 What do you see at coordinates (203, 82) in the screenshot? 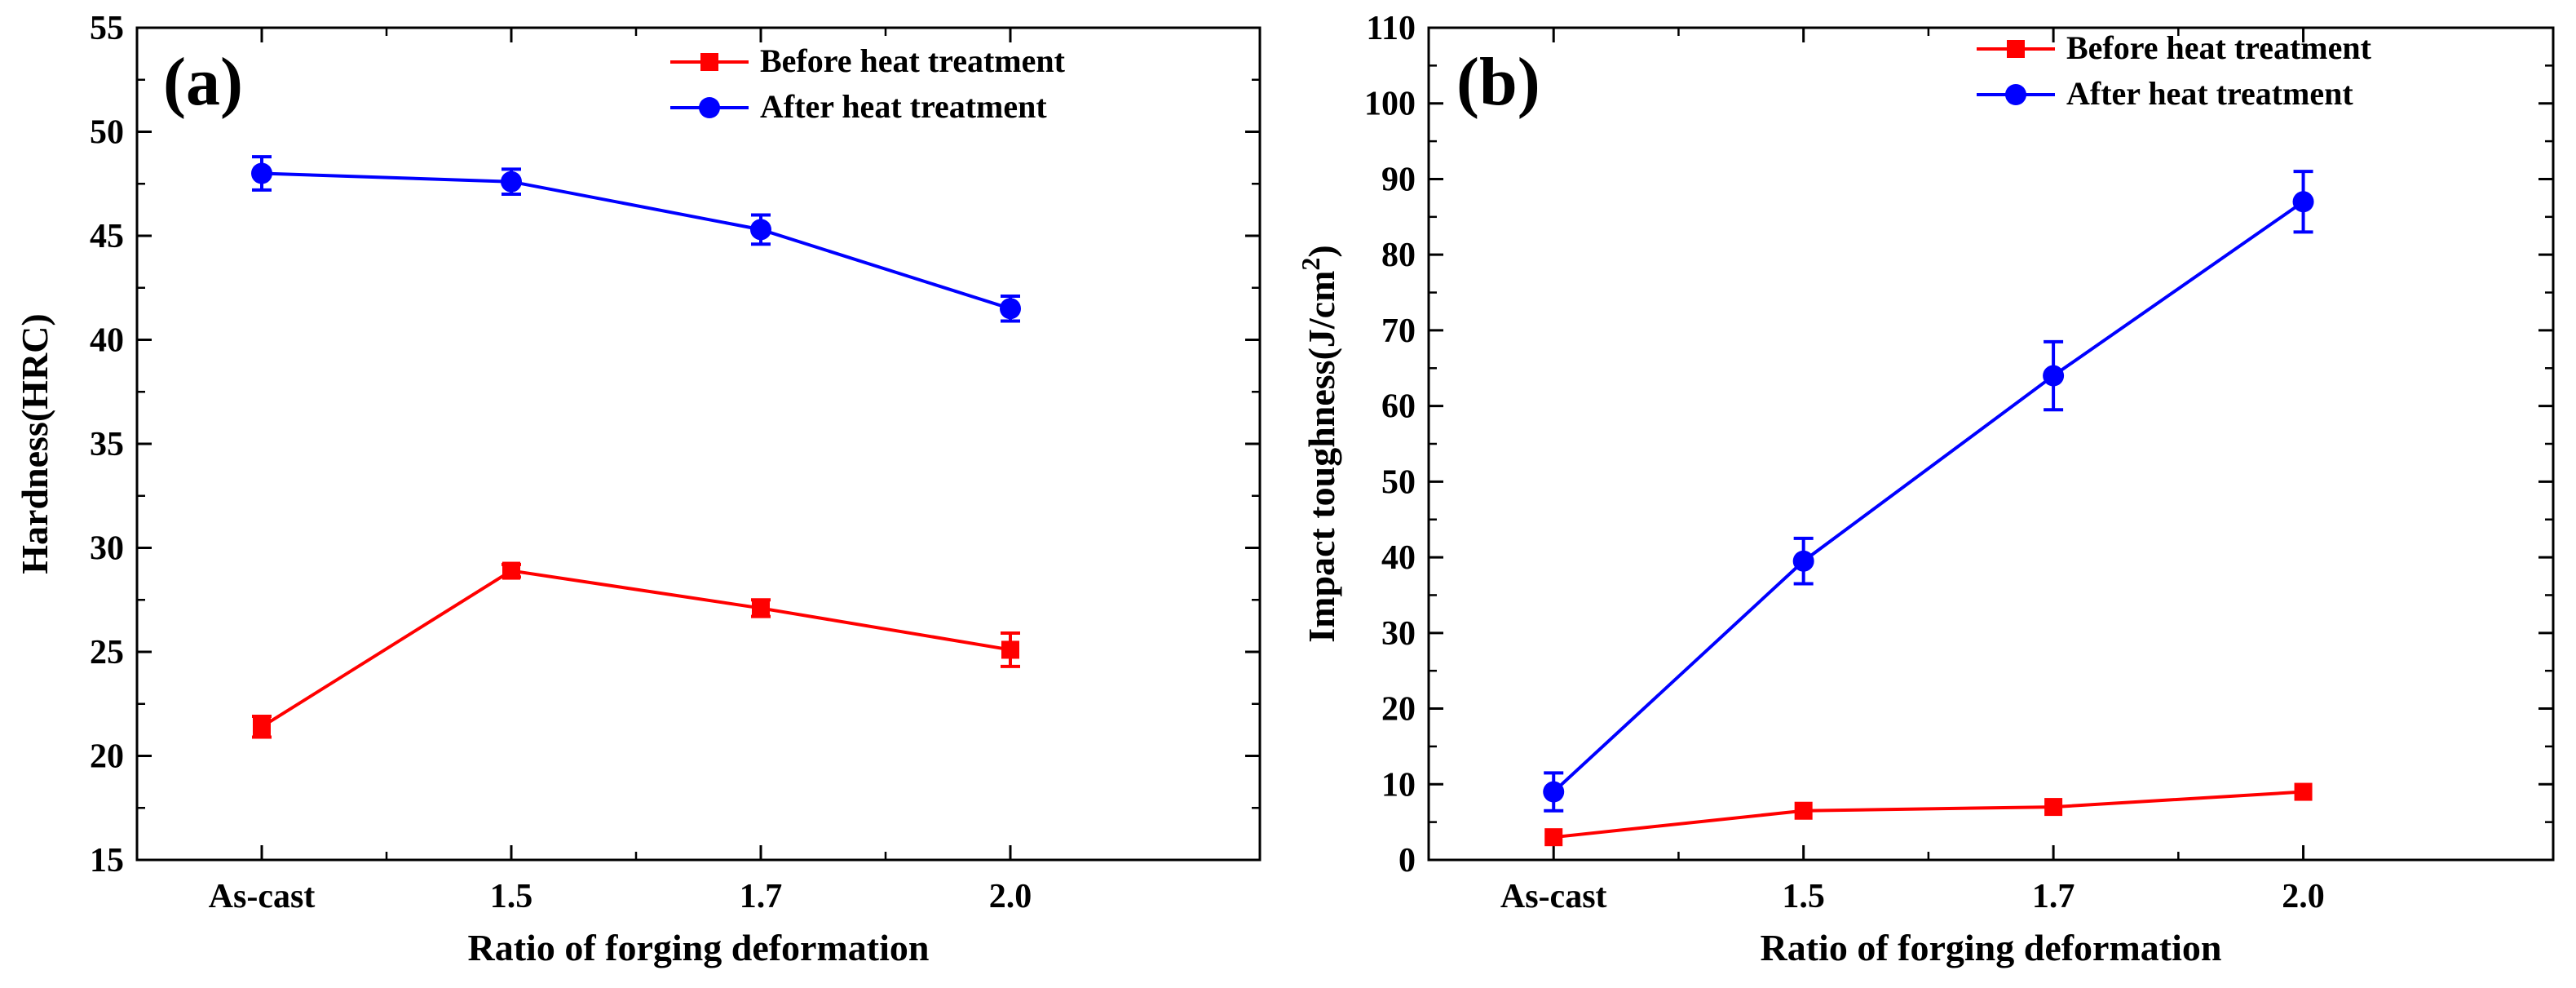
I see `panel-label: (a)` at bounding box center [203, 82].